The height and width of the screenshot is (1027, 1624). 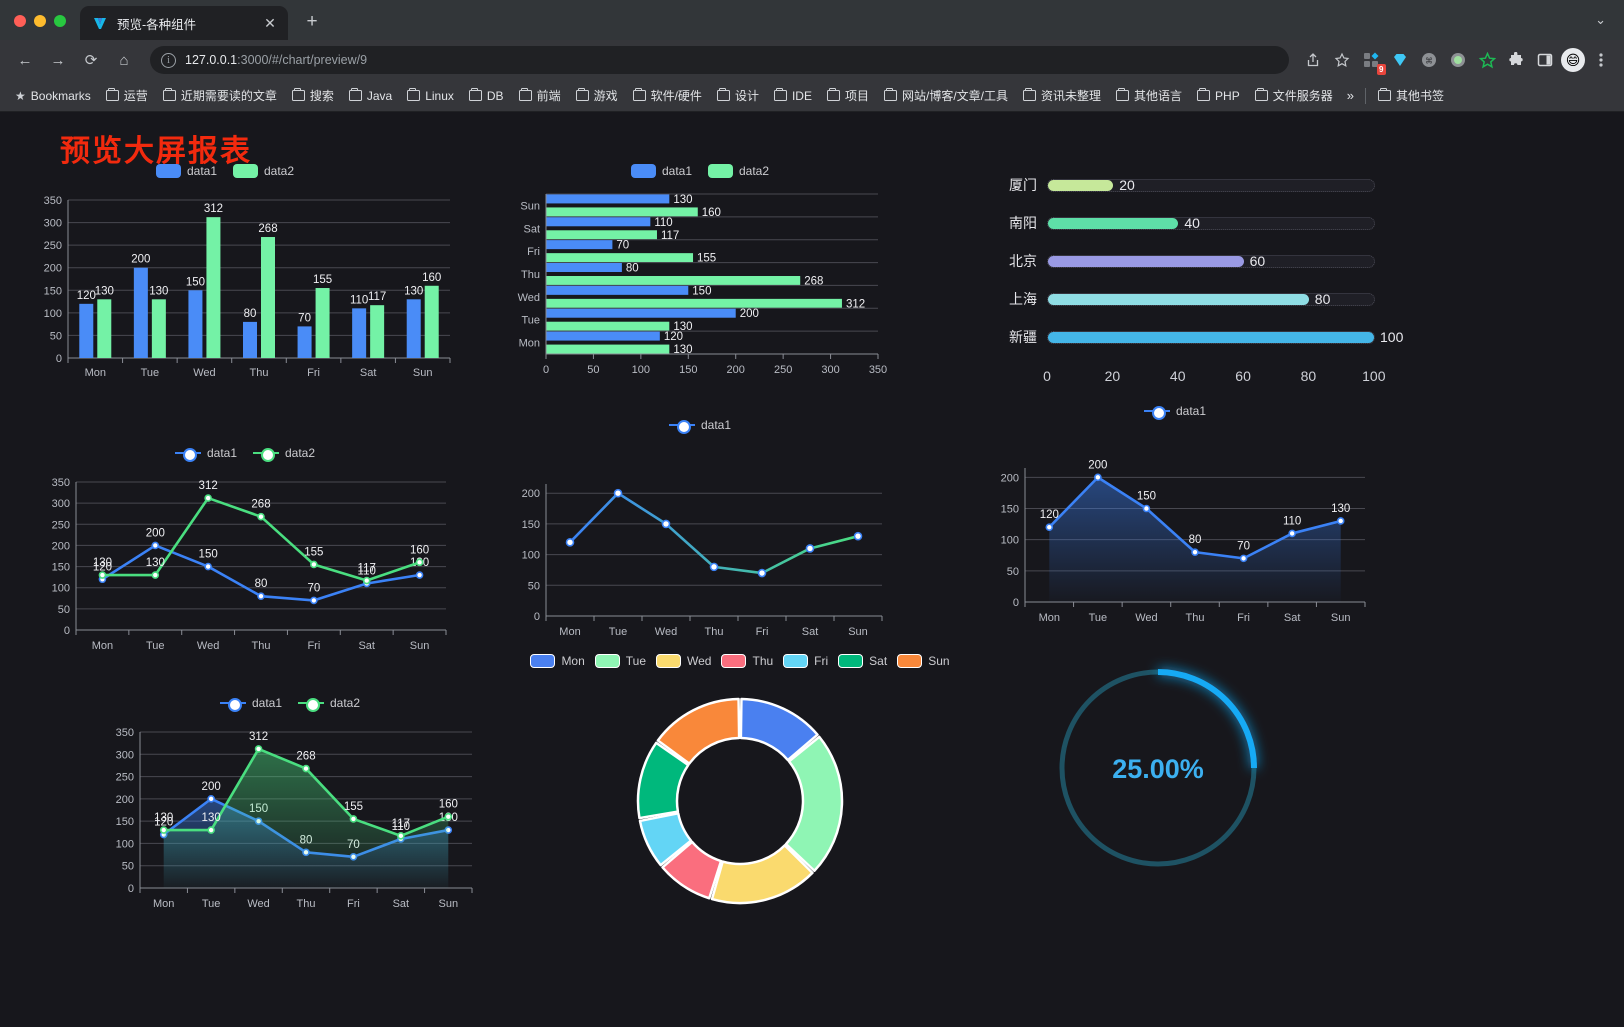 I want to click on address-bar: i 127.0.0.1:3000/#/chart/preview/9, so click(x=719, y=60).